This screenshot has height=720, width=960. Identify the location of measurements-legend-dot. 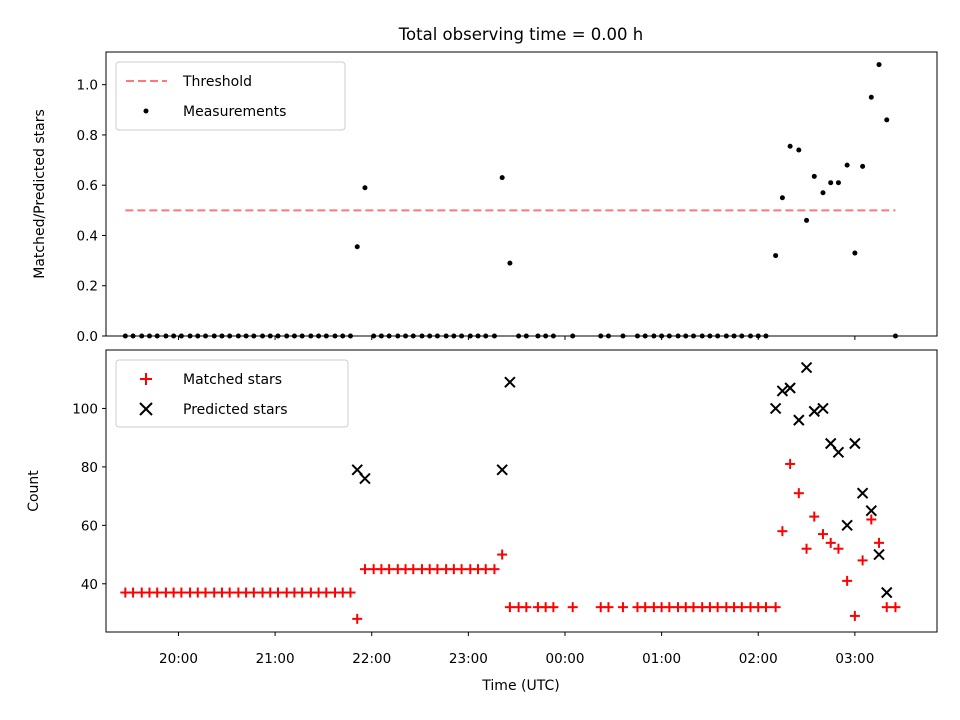
(146, 111).